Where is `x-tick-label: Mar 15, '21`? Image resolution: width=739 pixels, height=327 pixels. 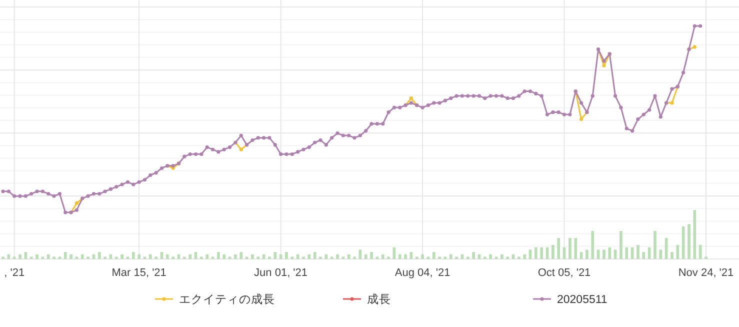
x-tick-label: Mar 15, '21 is located at coordinates (139, 273).